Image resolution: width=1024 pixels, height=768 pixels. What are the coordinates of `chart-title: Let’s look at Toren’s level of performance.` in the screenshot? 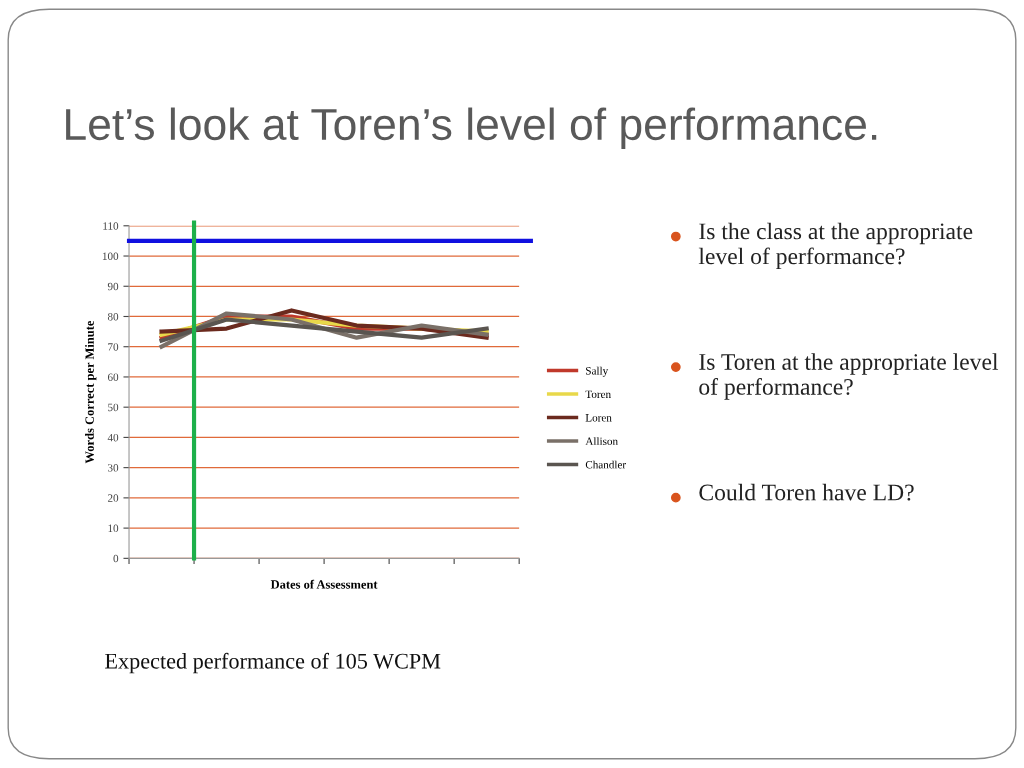 It's located at (471, 128).